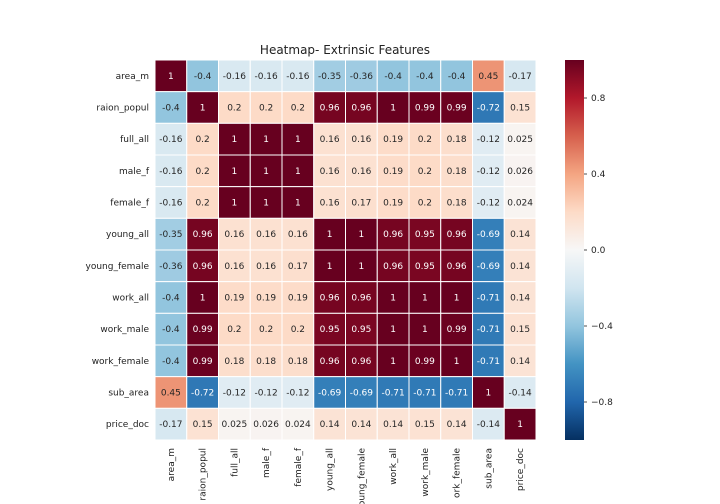  Describe the element at coordinates (574, 250) in the screenshot. I see `colorbar` at that location.